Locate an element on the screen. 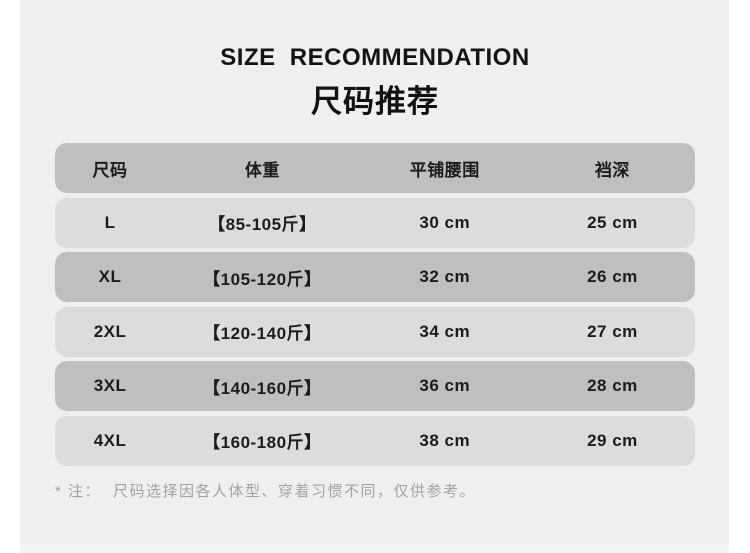 The width and height of the screenshot is (750, 553). table-cell: 29 cm is located at coordinates (612, 440).